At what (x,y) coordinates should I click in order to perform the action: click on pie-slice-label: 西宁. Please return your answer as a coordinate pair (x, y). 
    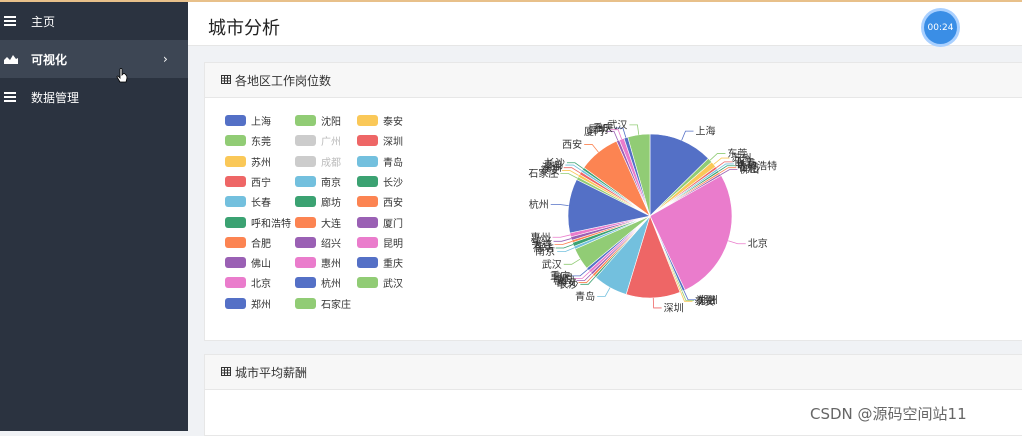
    Looking at the image, I should click on (744, 161).